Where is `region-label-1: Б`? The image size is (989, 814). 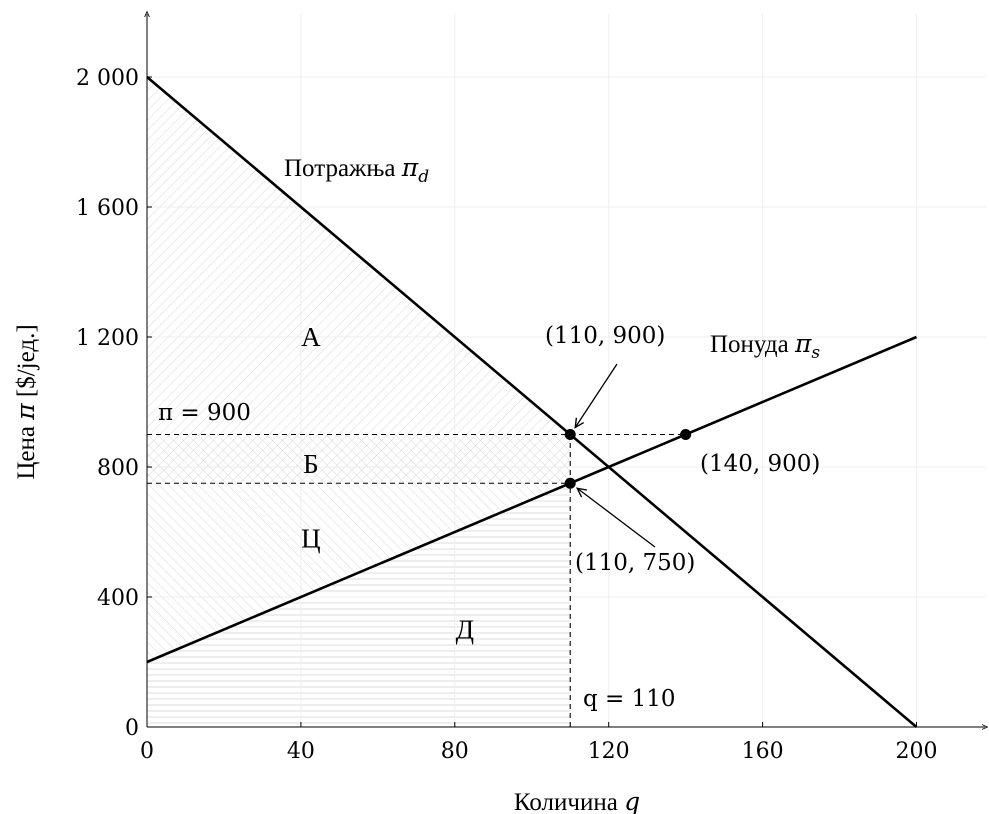 region-label-1: Б is located at coordinates (311, 464).